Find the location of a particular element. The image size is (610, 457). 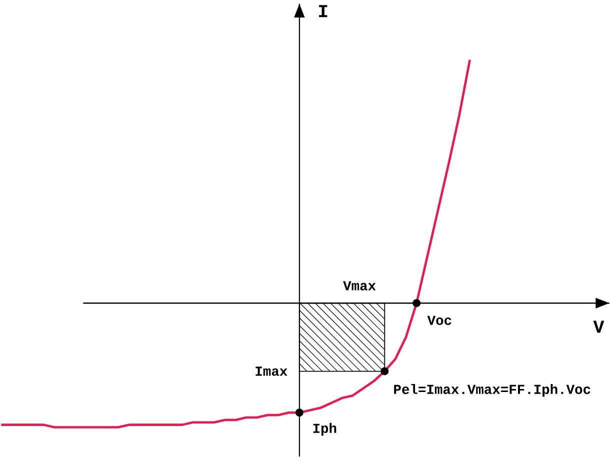

annotation: Voc is located at coordinates (439, 320).